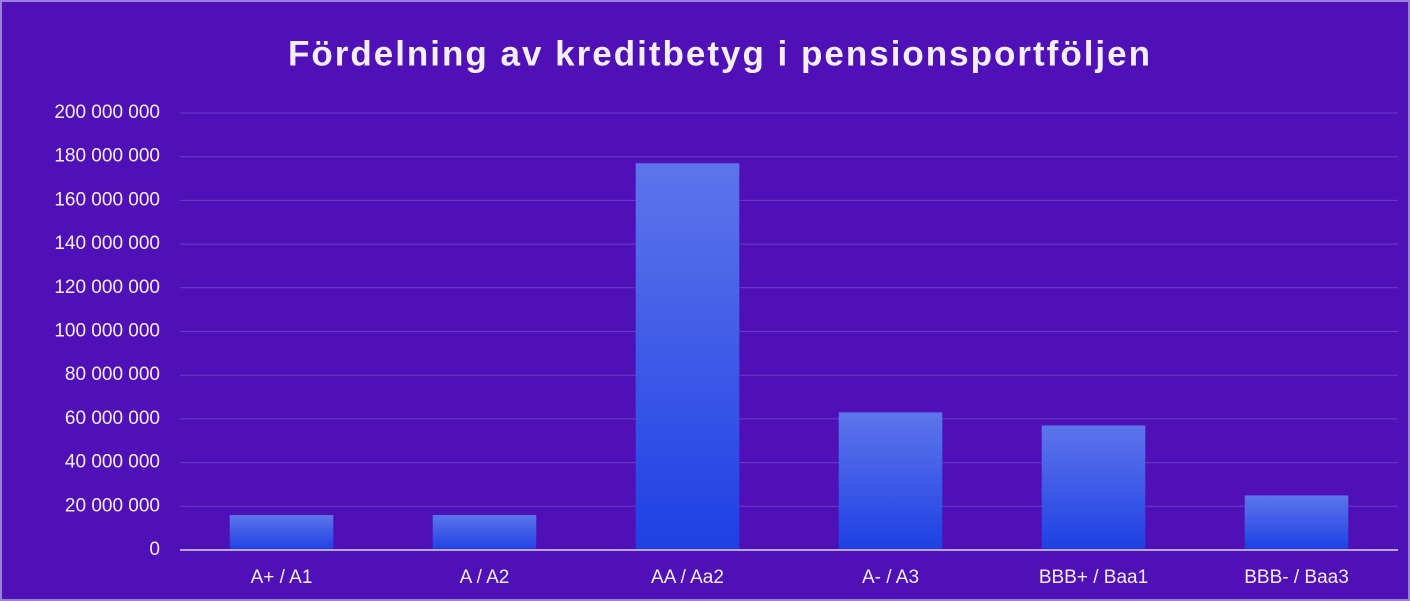 The width and height of the screenshot is (1410, 601). Describe the element at coordinates (890, 577) in the screenshot. I see `x-tick-label: A- / A3` at that location.